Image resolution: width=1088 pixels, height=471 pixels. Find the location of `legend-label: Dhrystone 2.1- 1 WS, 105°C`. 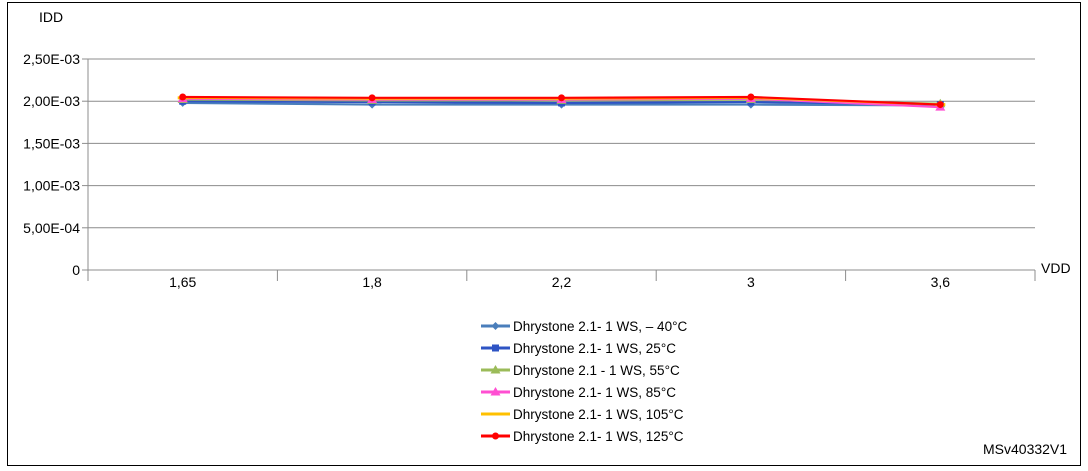

legend-label: Dhrystone 2.1- 1 WS, 105°C is located at coordinates (598, 414).